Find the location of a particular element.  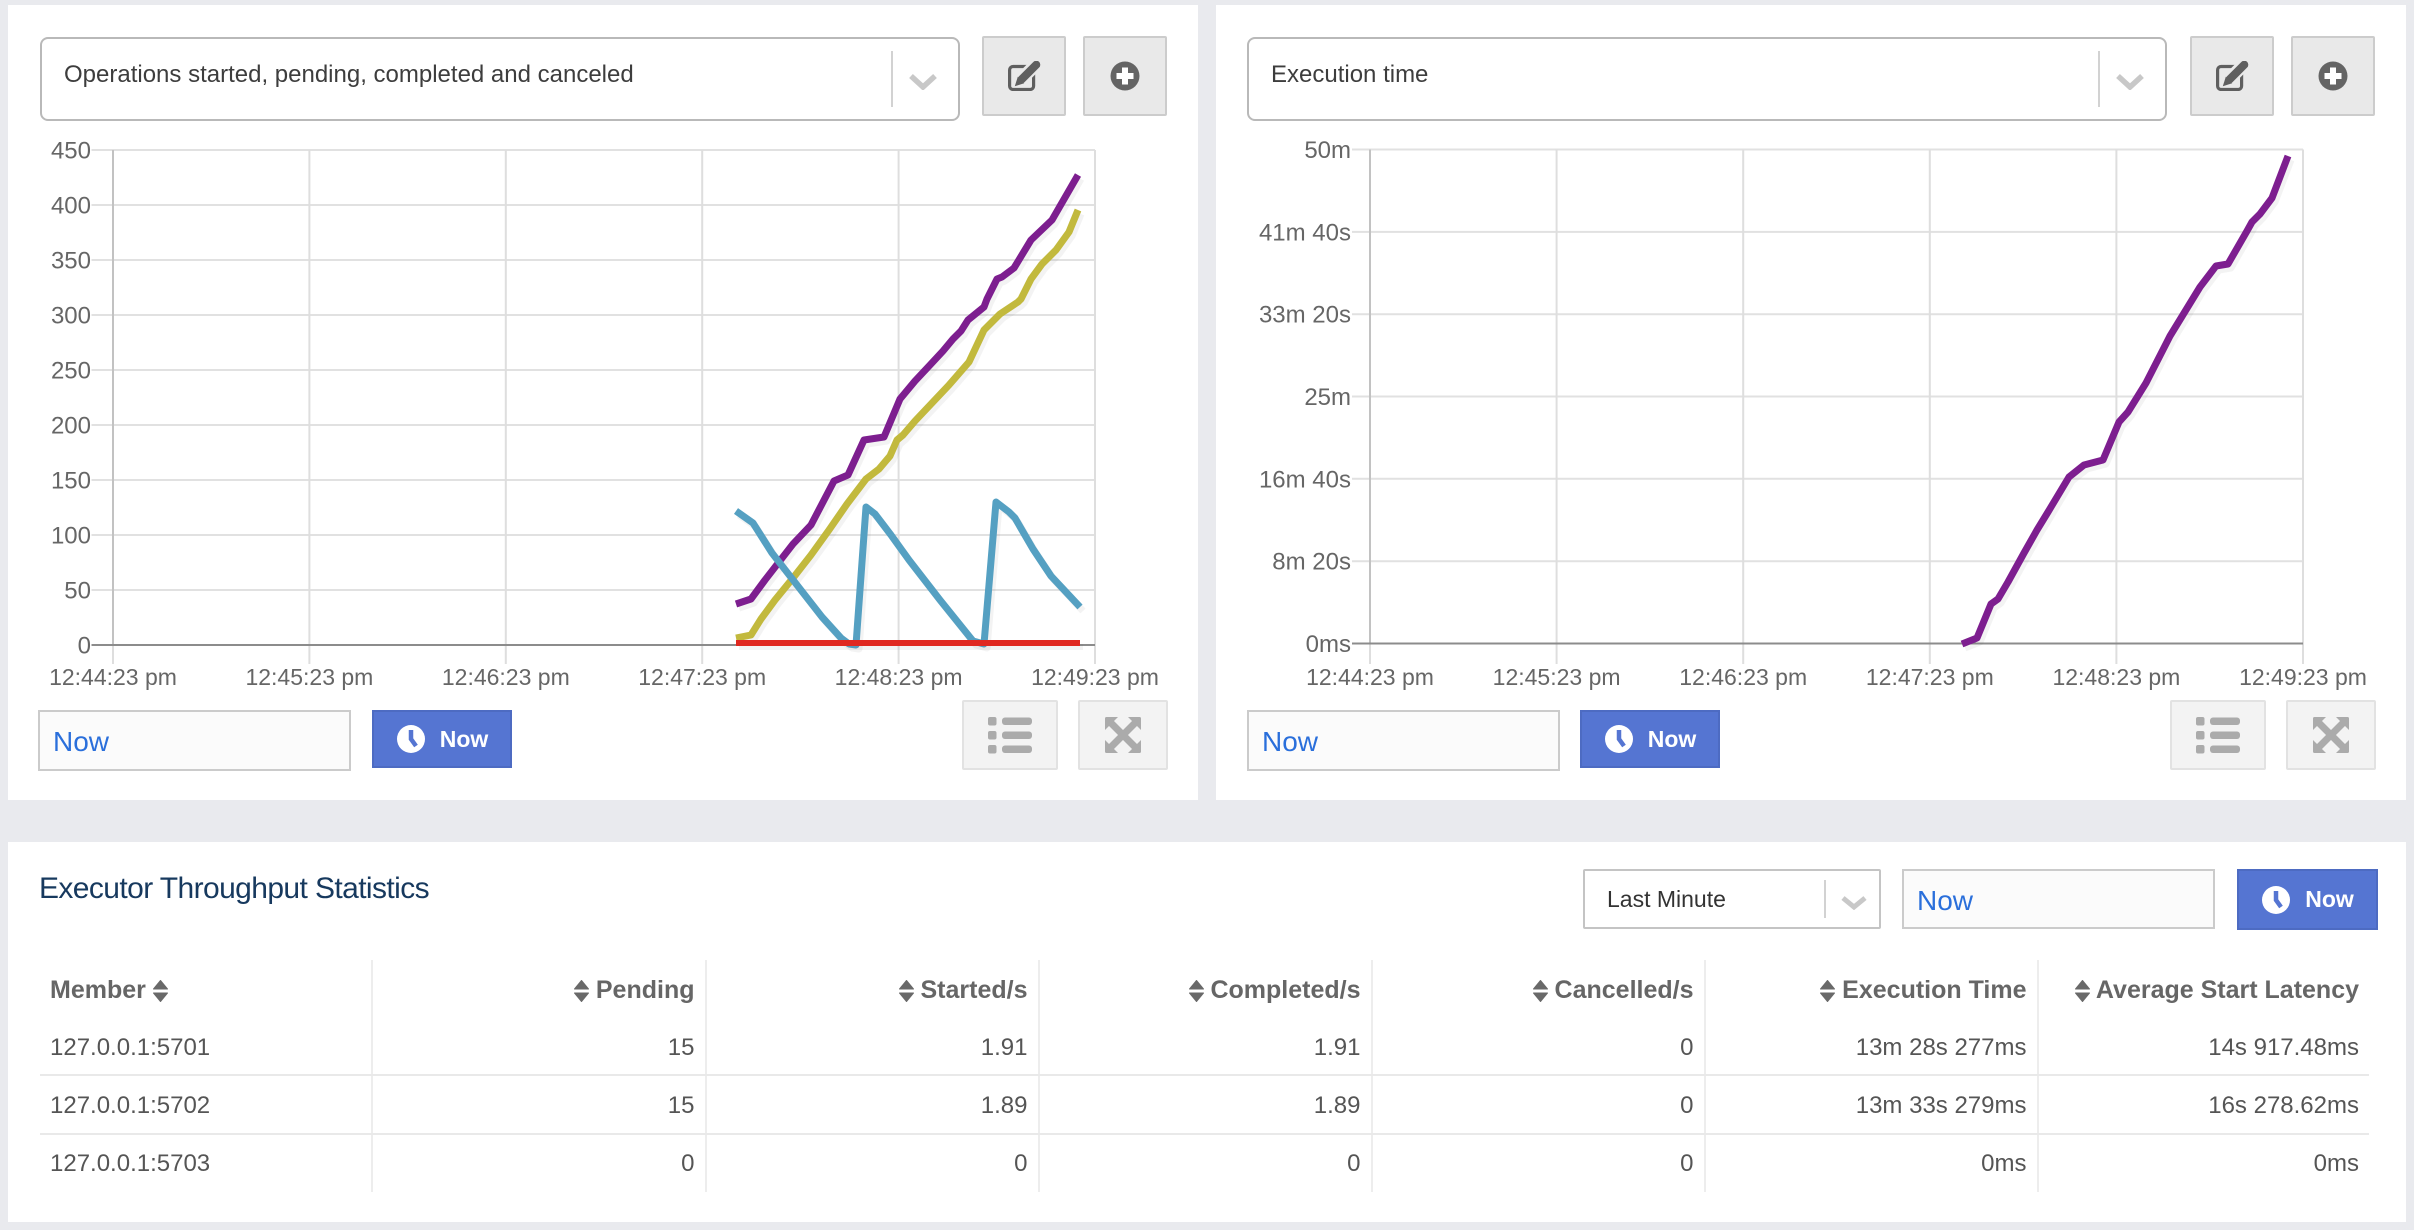

svg-text: 25m is located at coordinates (1327, 397).